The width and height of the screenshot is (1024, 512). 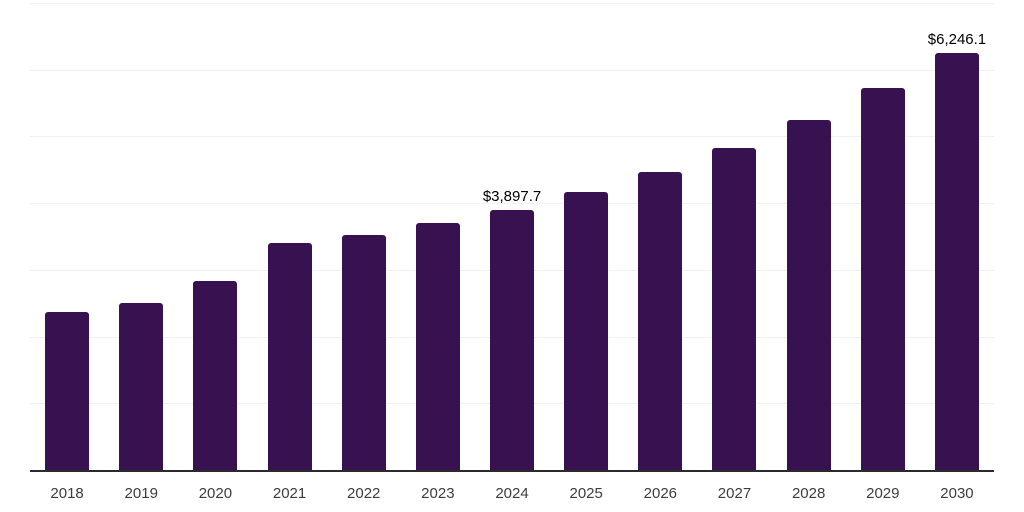 I want to click on x-axis-line, so click(x=512, y=471).